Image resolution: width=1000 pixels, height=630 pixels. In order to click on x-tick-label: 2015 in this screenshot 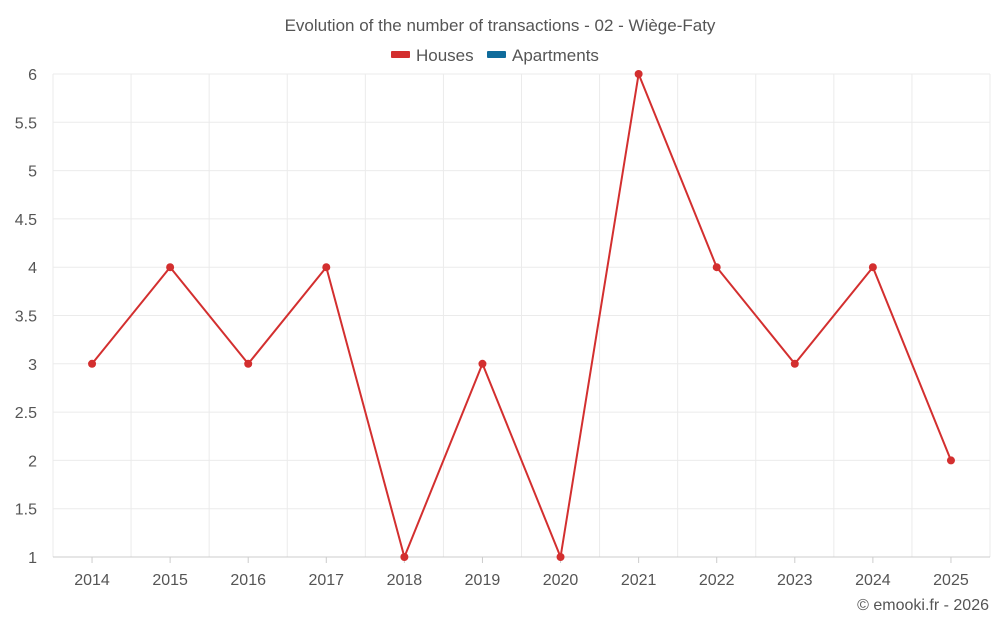, I will do `click(170, 580)`.